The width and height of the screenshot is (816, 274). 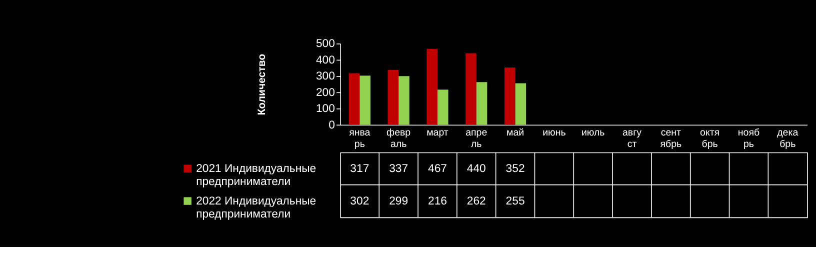 I want to click on y-tick-label: 100, so click(x=325, y=109).